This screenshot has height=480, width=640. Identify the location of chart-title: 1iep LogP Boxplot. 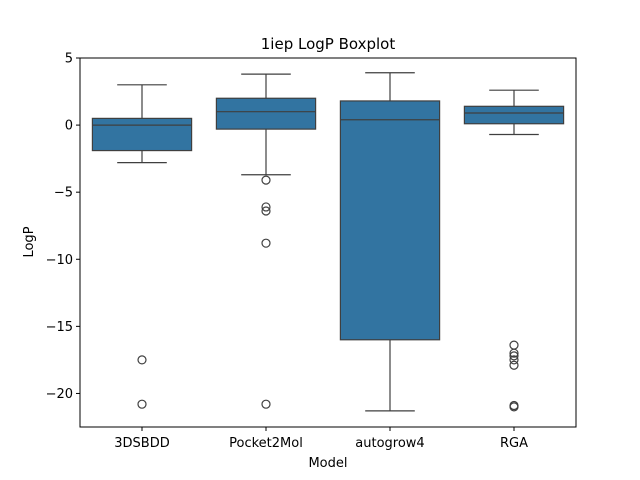
(328, 44).